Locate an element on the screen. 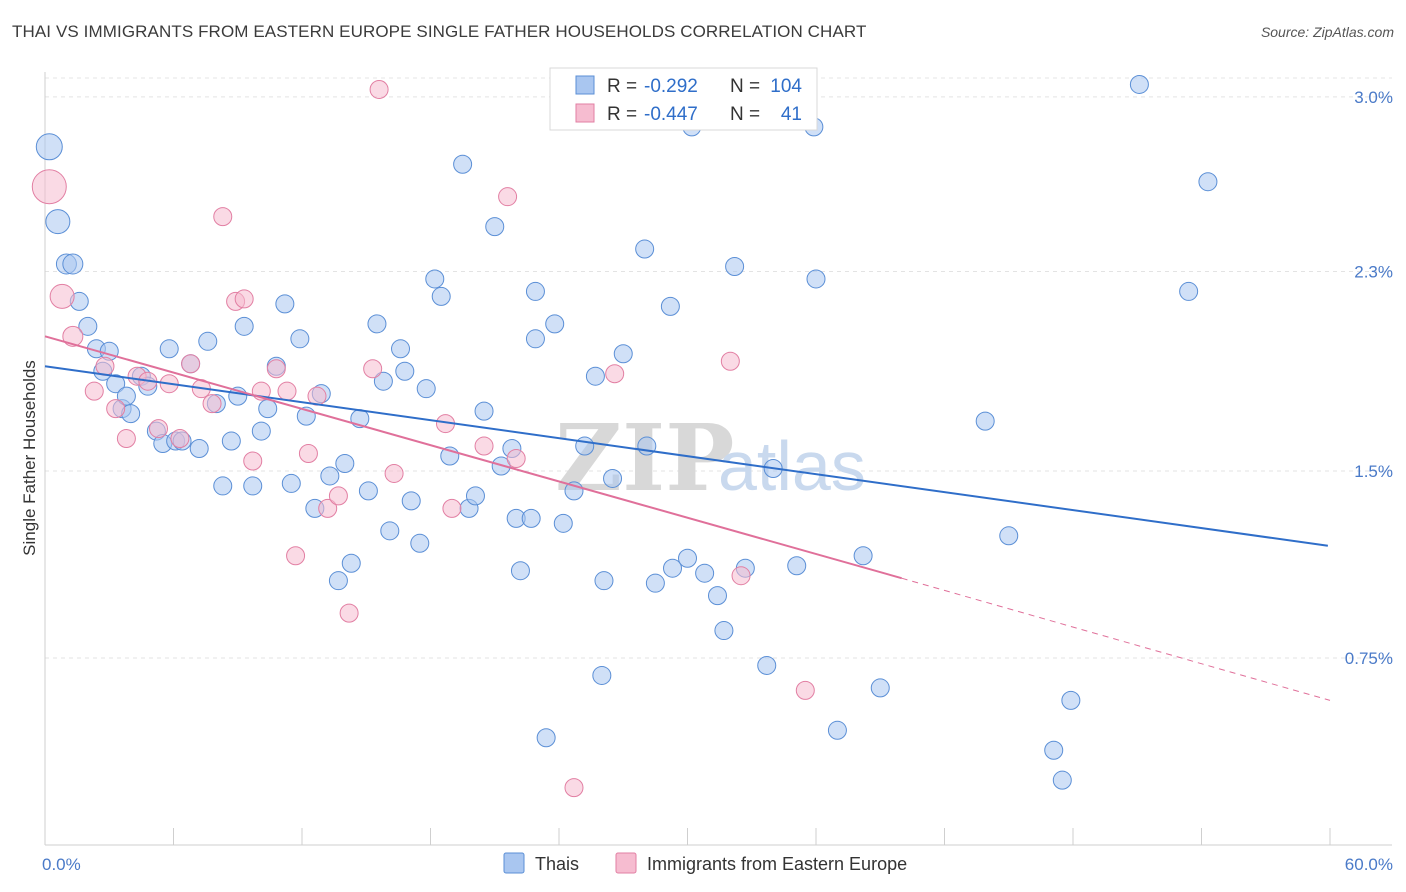  legend-r-value-2: -0.447 is located at coordinates (671, 114).